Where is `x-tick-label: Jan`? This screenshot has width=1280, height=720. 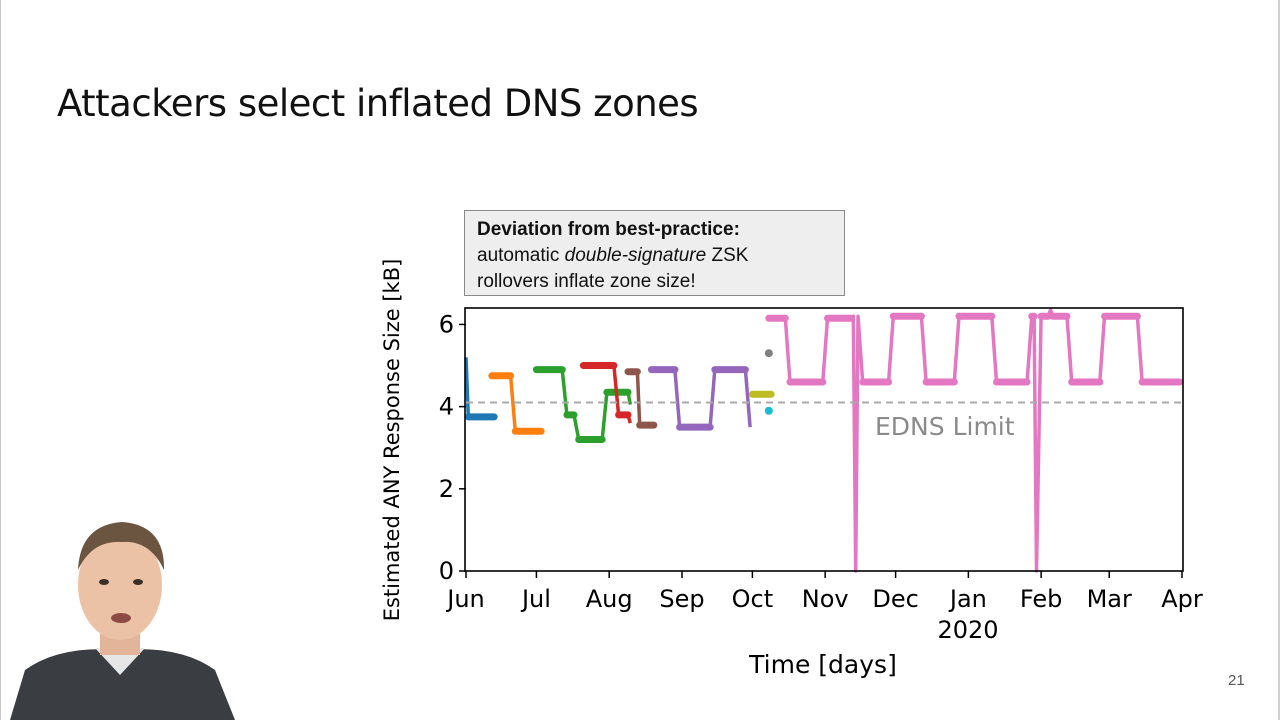 x-tick-label: Jan is located at coordinates (967, 599).